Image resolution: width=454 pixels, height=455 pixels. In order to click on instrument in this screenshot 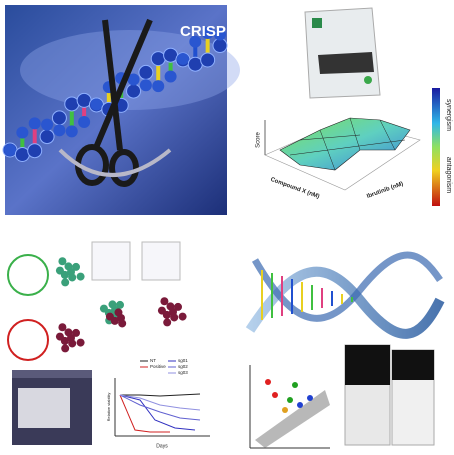, I will do `click(52, 407)`.